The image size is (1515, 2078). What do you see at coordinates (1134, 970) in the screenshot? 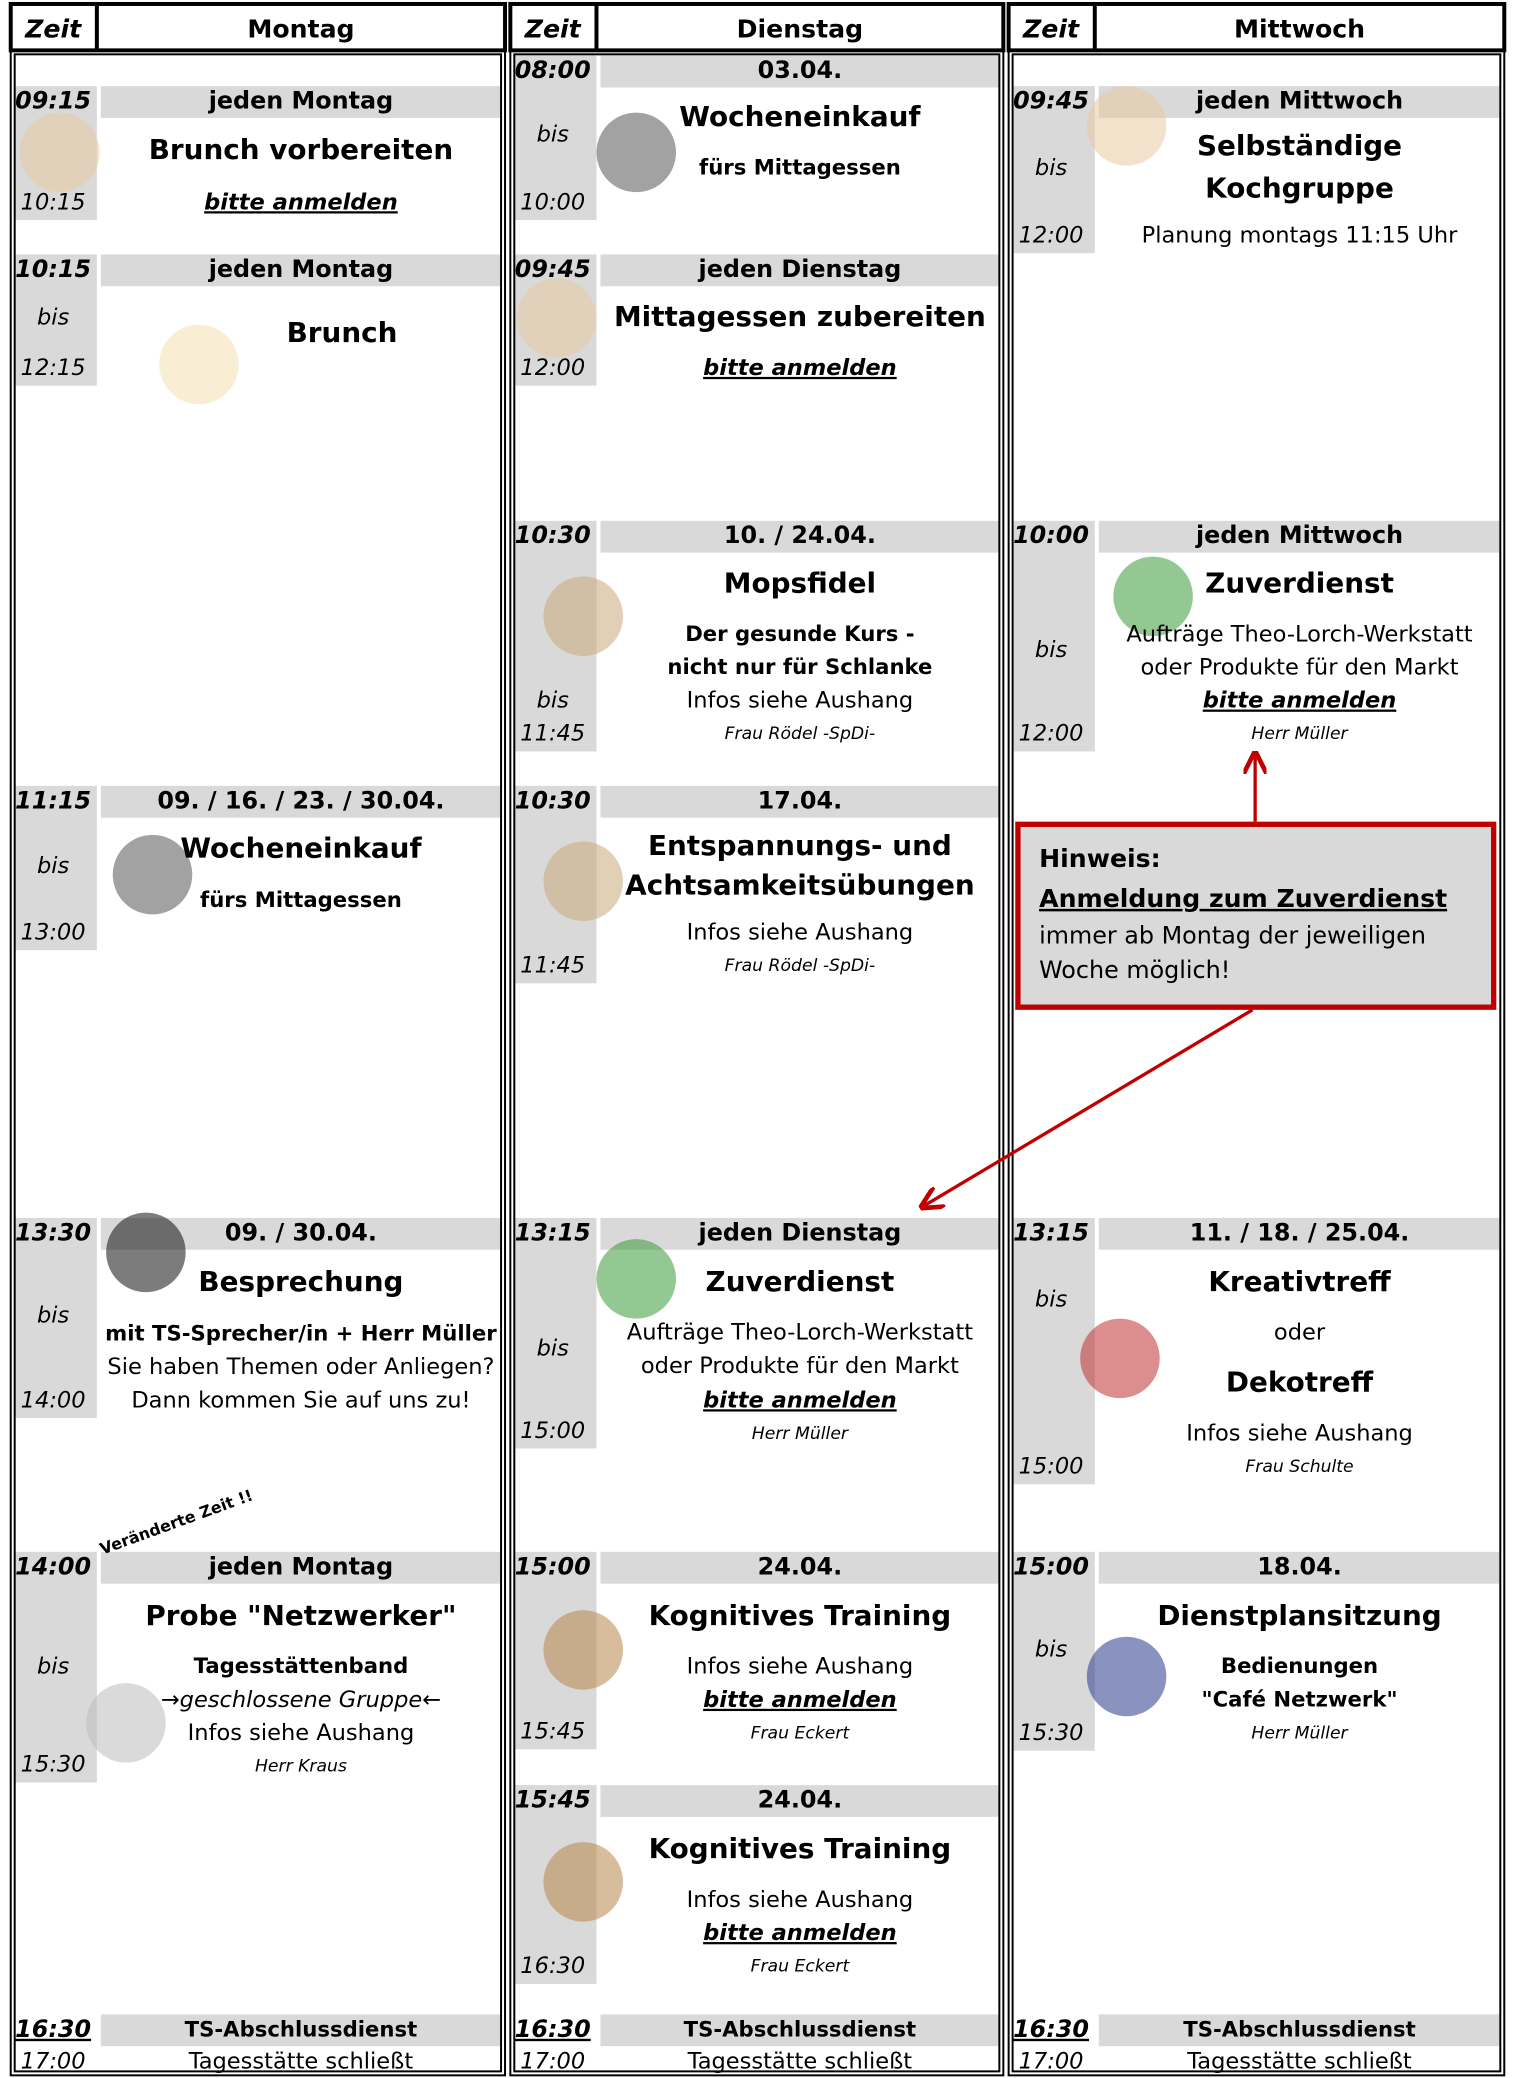
I see `hint-line: Woche möglich!` at bounding box center [1134, 970].